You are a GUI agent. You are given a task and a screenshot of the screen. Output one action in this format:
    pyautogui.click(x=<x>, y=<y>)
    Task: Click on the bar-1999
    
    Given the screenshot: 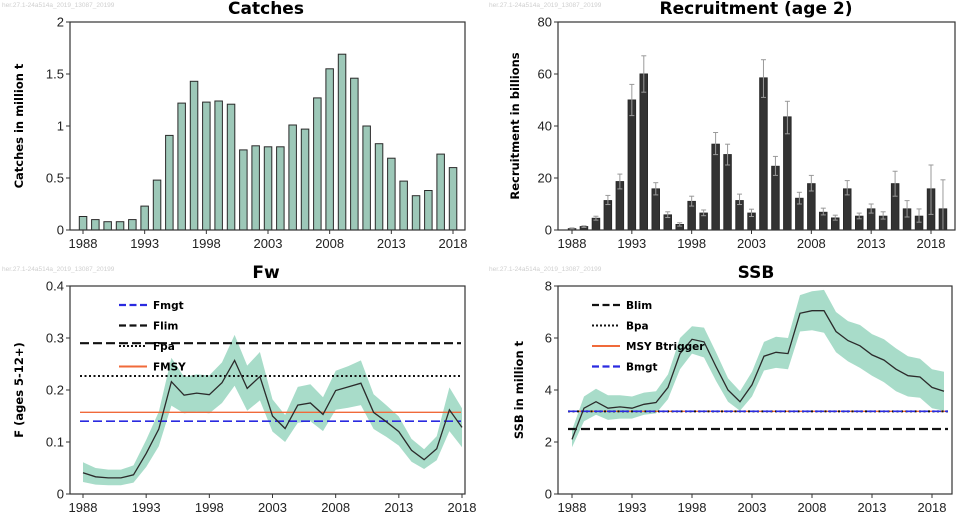 What is the action you would take?
    pyautogui.click(x=218, y=165)
    